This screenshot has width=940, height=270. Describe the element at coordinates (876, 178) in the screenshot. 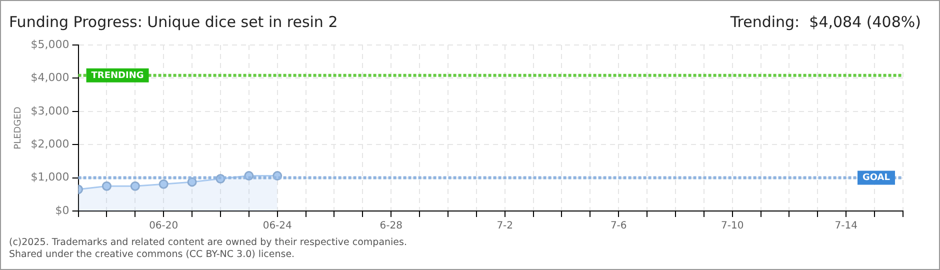

I see `ref-line-label: GOAL` at that location.